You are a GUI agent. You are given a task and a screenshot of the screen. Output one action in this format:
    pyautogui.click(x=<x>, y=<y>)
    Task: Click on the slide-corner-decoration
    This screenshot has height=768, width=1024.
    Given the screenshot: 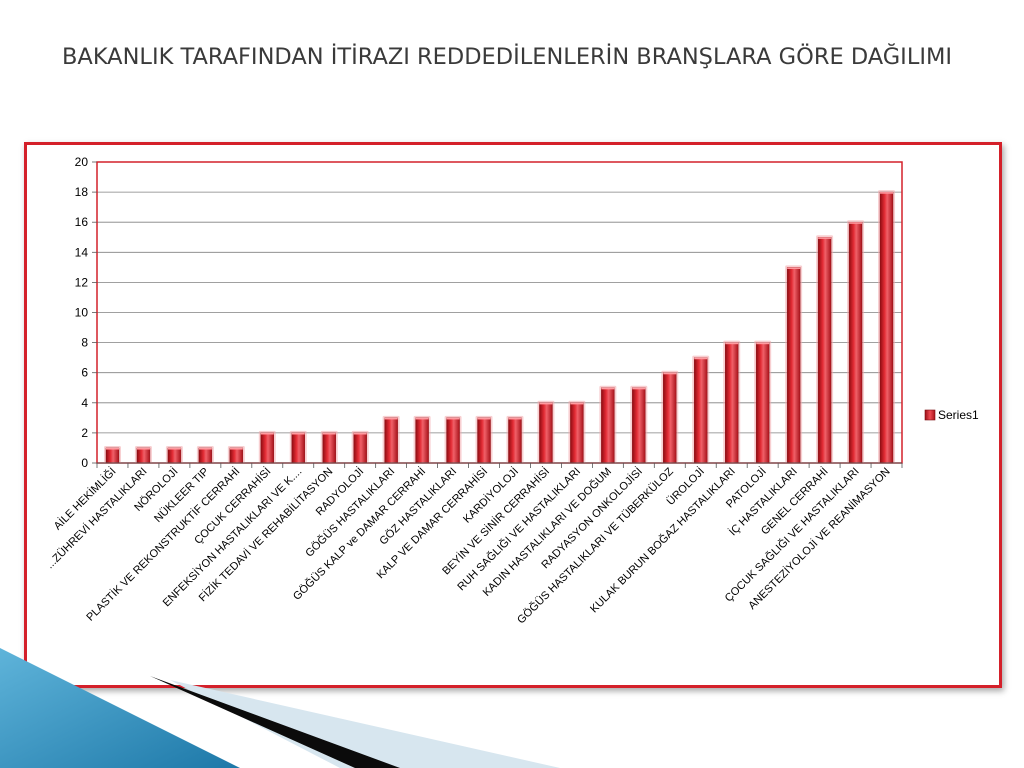 What is the action you would take?
    pyautogui.click(x=280, y=708)
    